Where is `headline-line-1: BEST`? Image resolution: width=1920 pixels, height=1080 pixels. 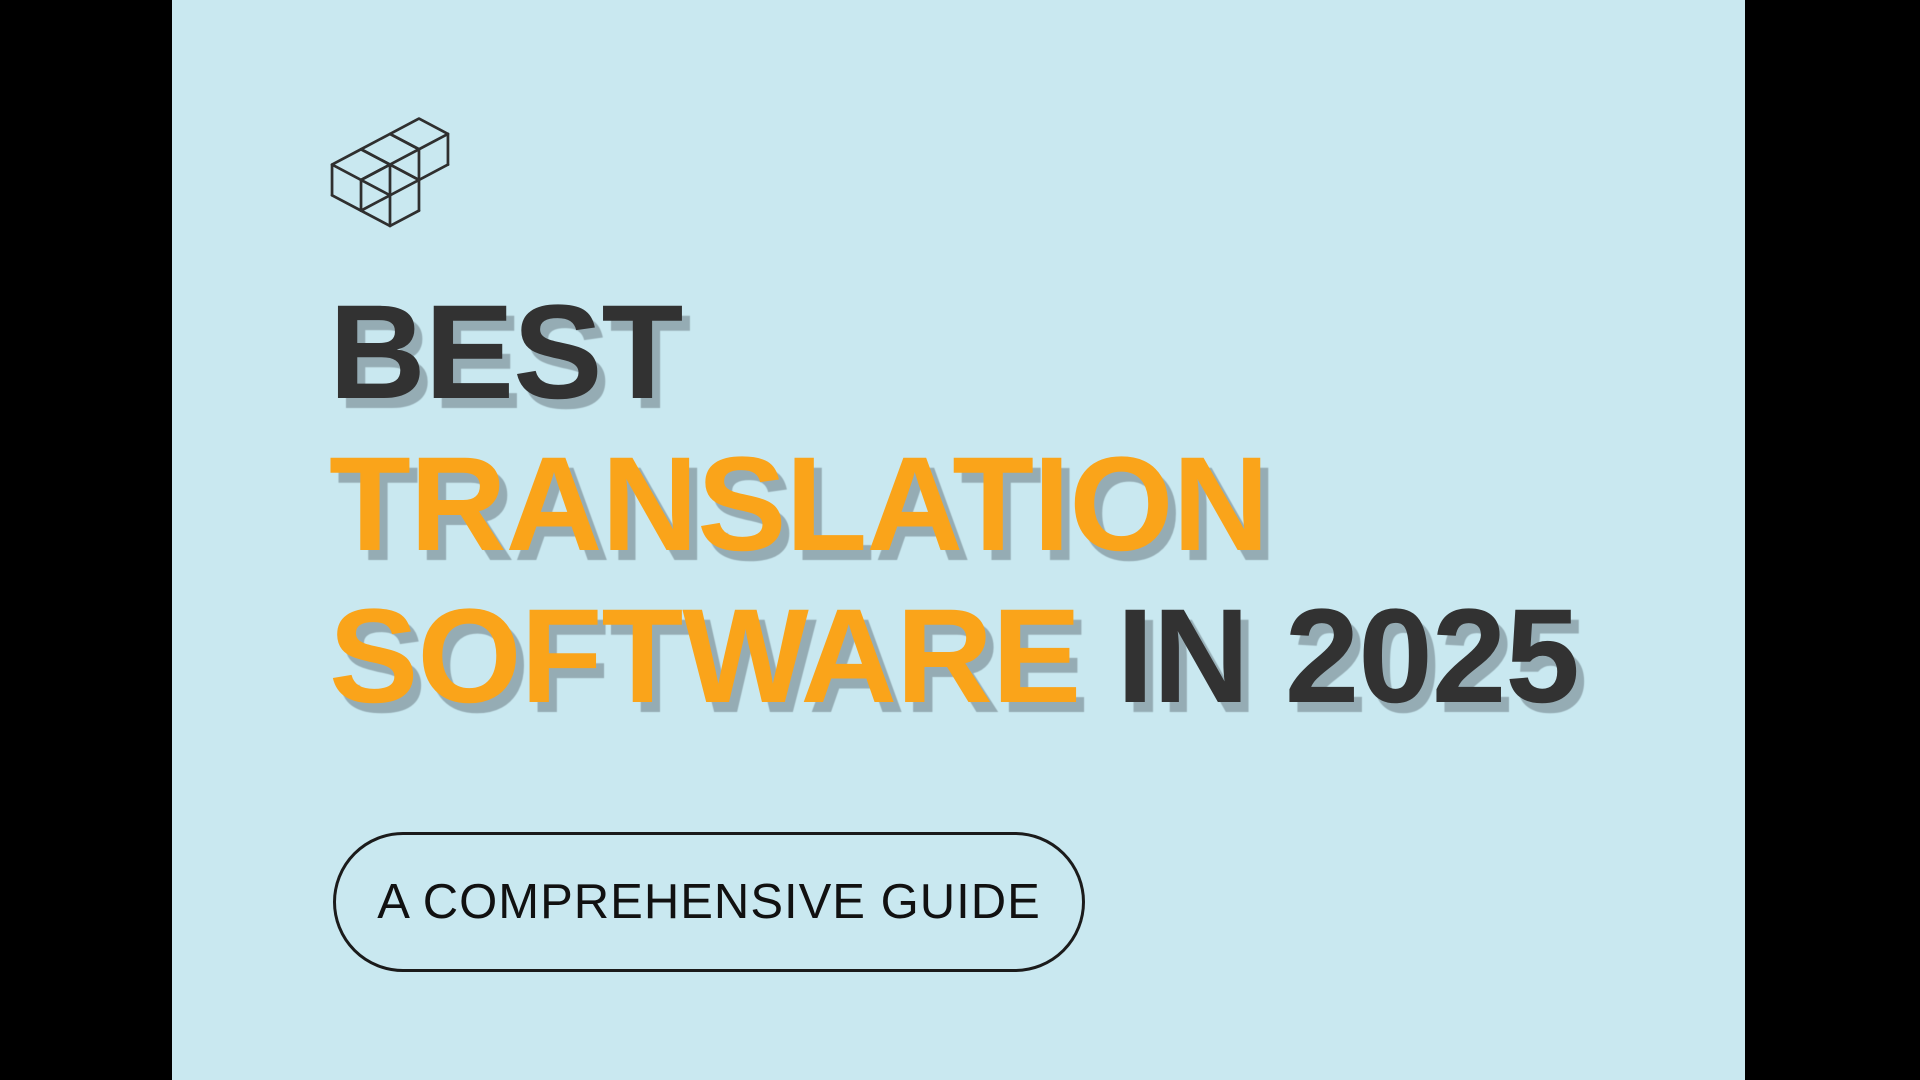
headline-line-1: BEST is located at coordinates (954, 353).